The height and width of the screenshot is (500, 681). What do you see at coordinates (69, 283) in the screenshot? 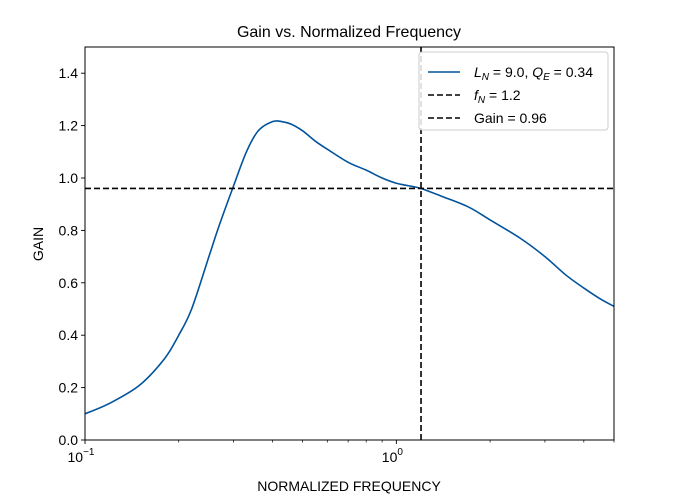
I see `y-tick-label: 0.6` at bounding box center [69, 283].